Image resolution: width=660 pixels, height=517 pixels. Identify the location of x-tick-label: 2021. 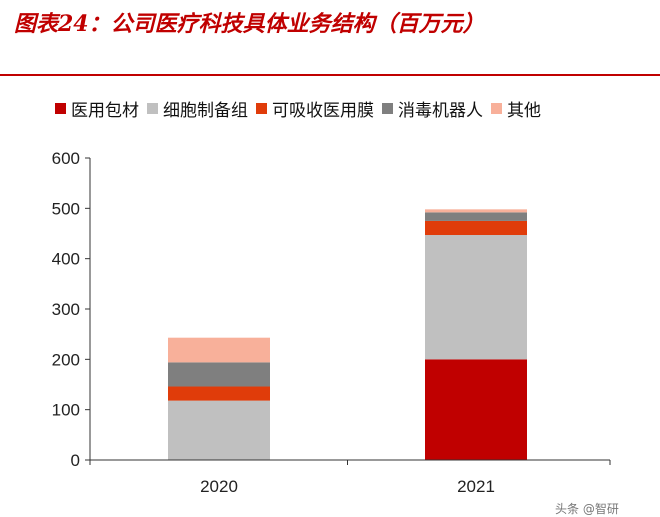
(476, 486).